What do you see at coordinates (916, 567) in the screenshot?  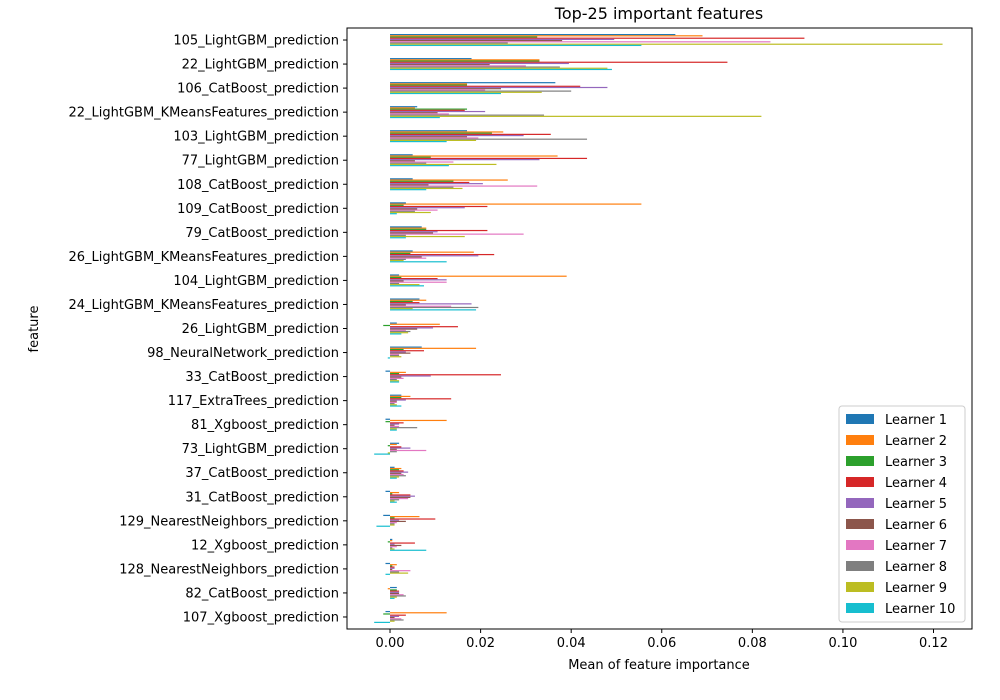 I see `legend-label: Learner 8` at bounding box center [916, 567].